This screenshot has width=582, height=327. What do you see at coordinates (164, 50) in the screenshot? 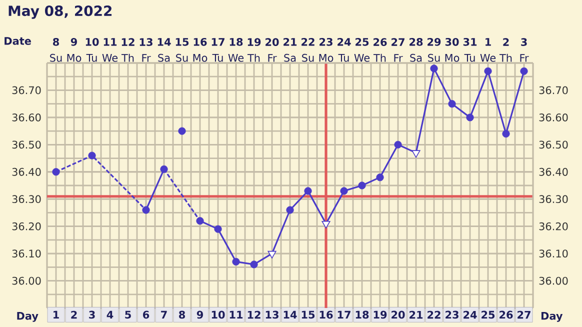
I see `x2-tick-label: 14 Sa` at bounding box center [164, 50].